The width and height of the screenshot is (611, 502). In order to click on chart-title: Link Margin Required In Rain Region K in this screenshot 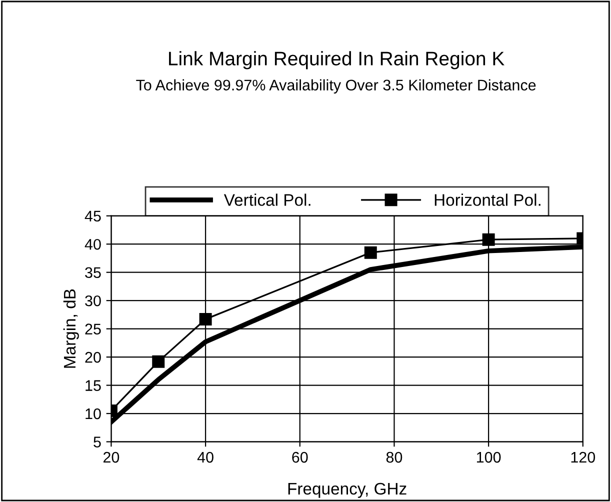, I will do `click(336, 60)`.